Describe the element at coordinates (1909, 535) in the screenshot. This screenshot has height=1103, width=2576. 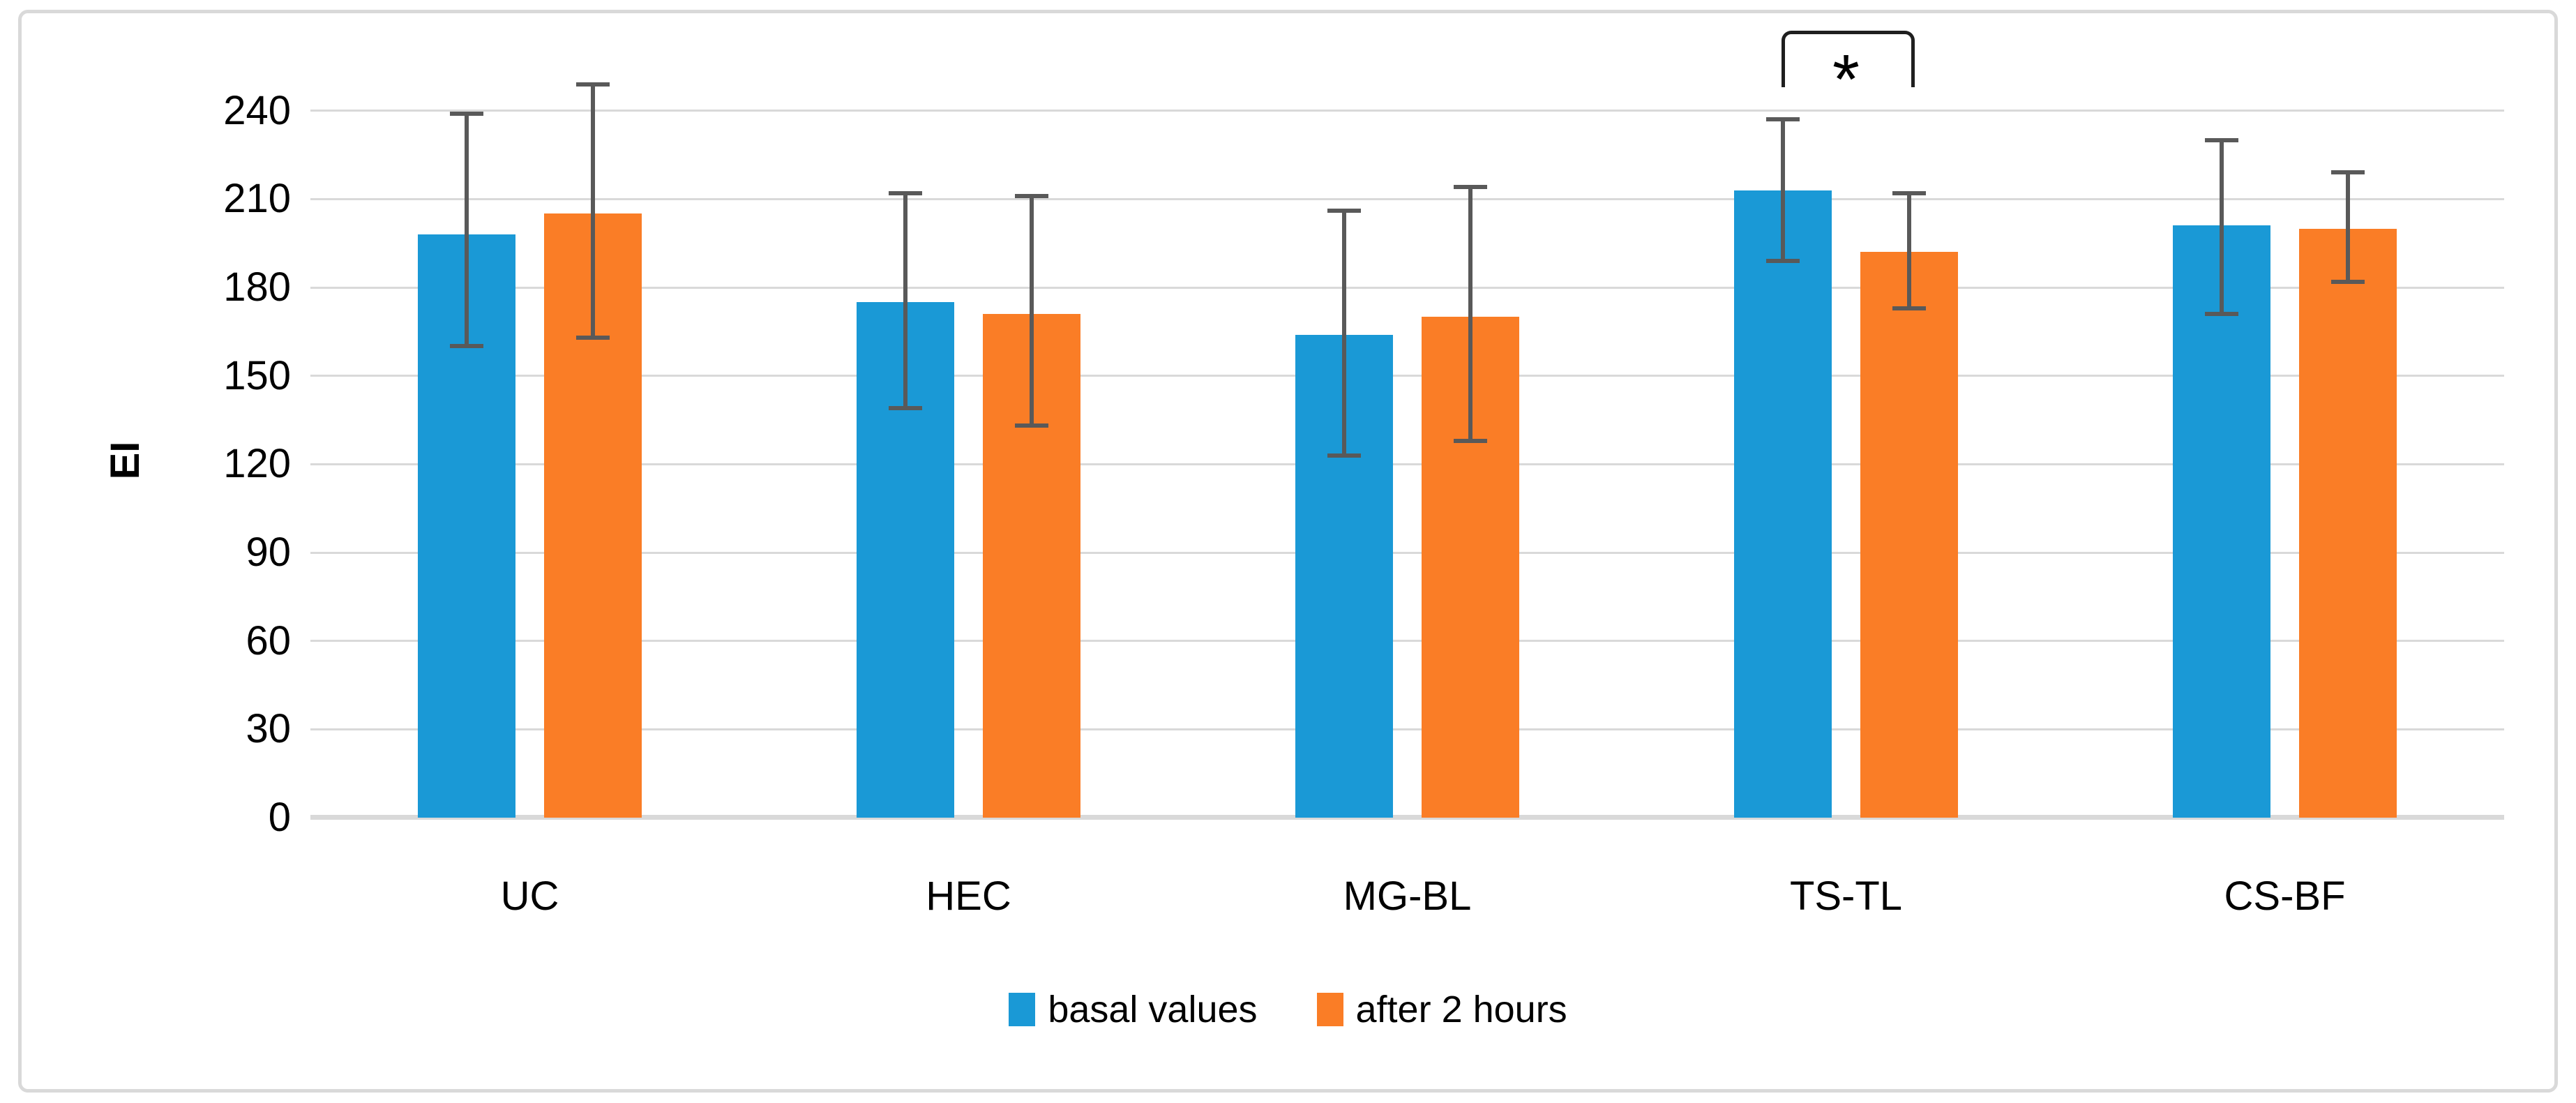
I see `bar-after-2-hours-ts-tl` at that location.